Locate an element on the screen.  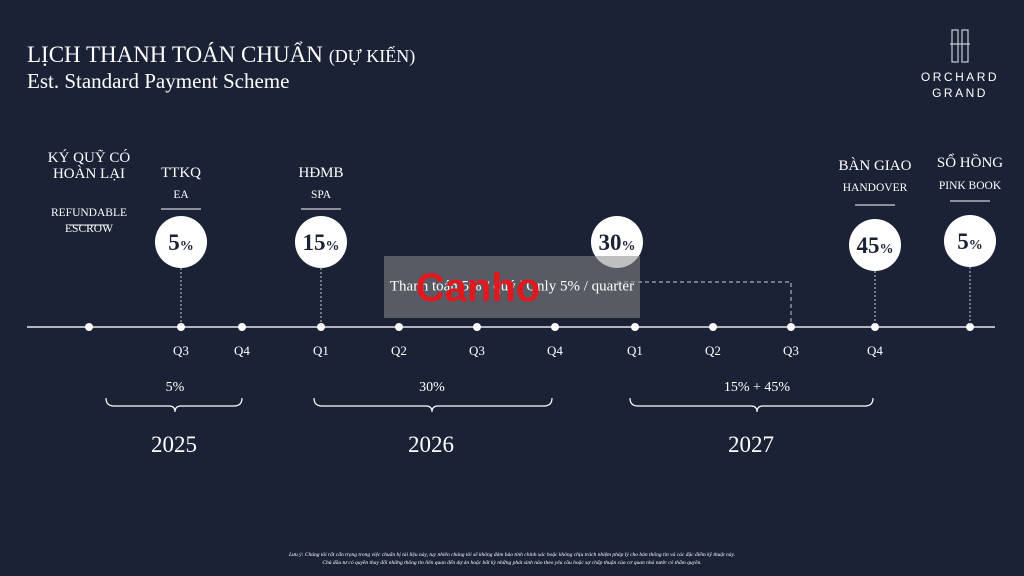
logo-text: GRAND is located at coordinates (960, 93).